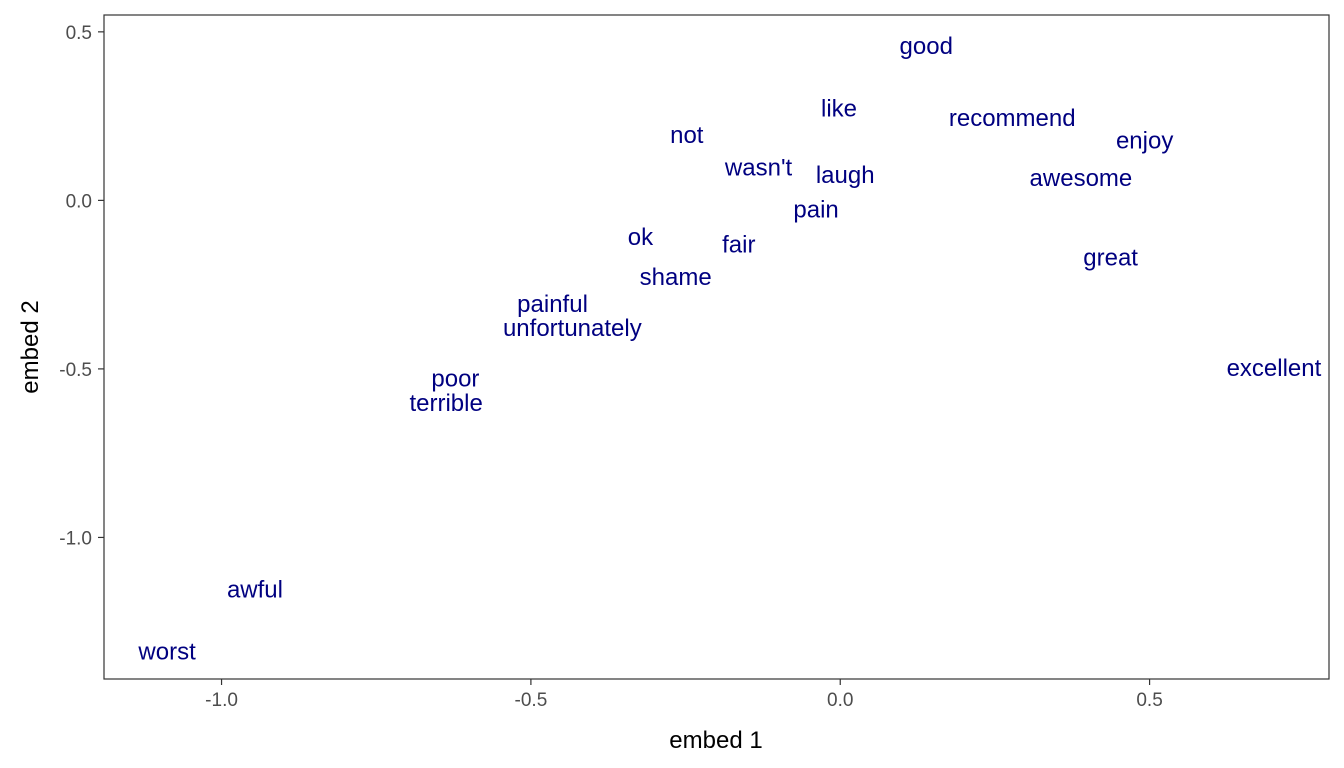 This screenshot has height=768, width=1344. What do you see at coordinates (676, 277) in the screenshot?
I see `word-label: shame` at bounding box center [676, 277].